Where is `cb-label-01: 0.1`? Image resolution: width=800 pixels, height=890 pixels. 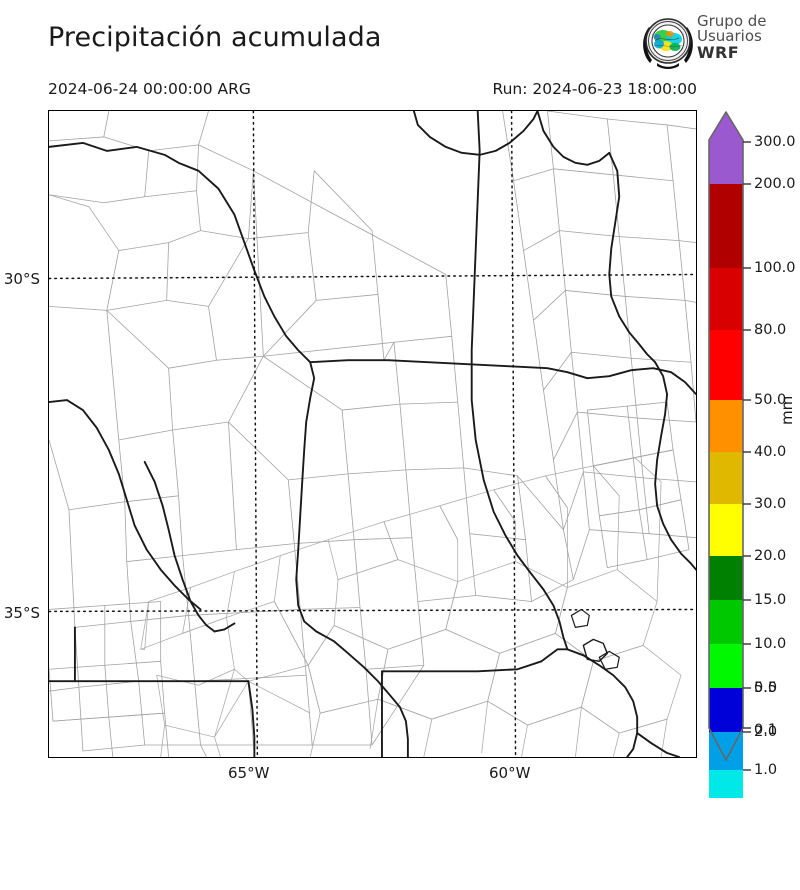 cb-label-01: 0.1 is located at coordinates (766, 730).